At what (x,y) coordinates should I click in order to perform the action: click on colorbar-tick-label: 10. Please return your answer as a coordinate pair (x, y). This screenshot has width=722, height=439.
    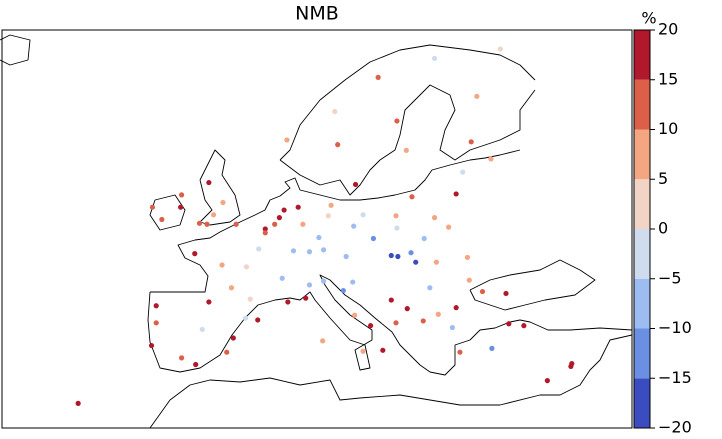
    Looking at the image, I should click on (668, 128).